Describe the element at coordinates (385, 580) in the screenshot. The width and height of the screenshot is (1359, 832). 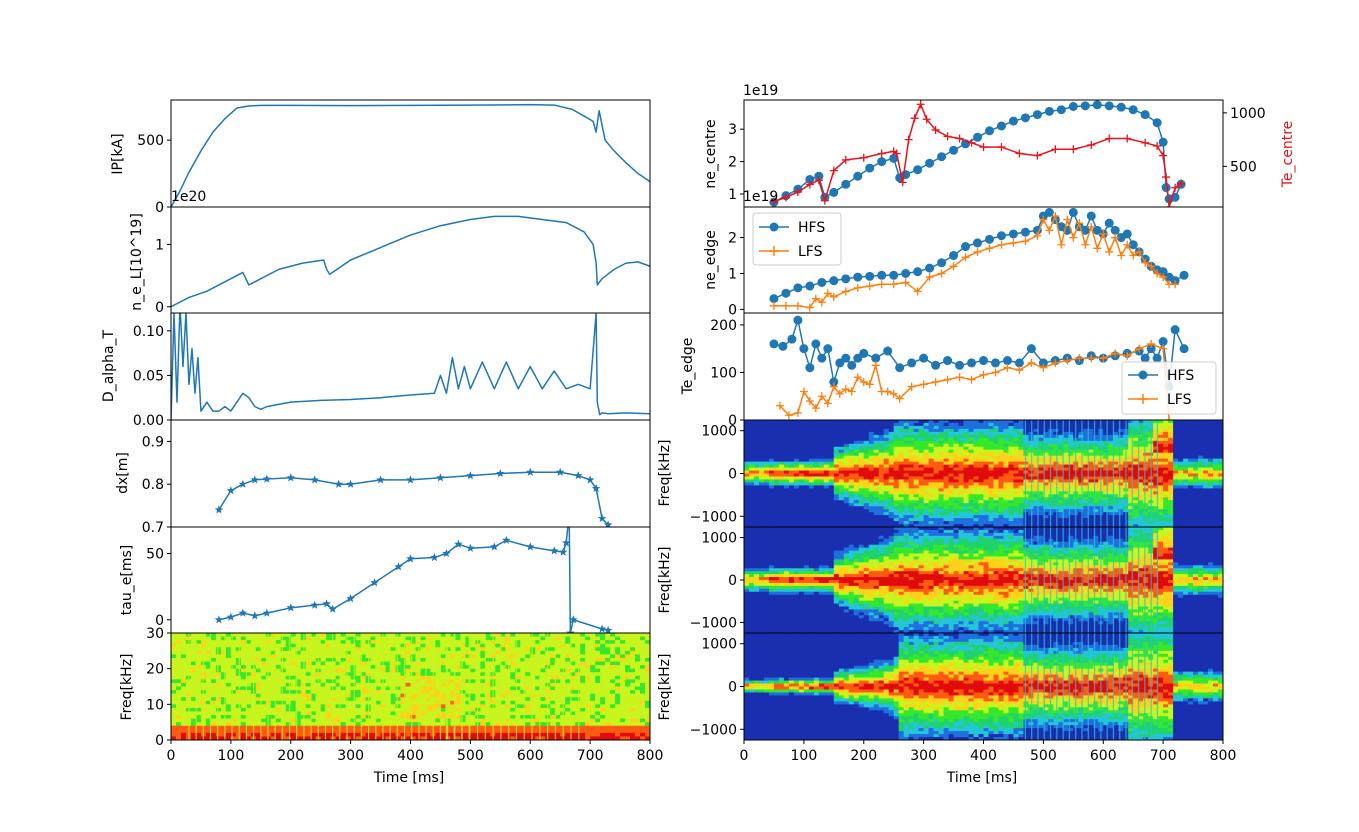
I see `panel-taue: 050 tau_e[ms]` at that location.